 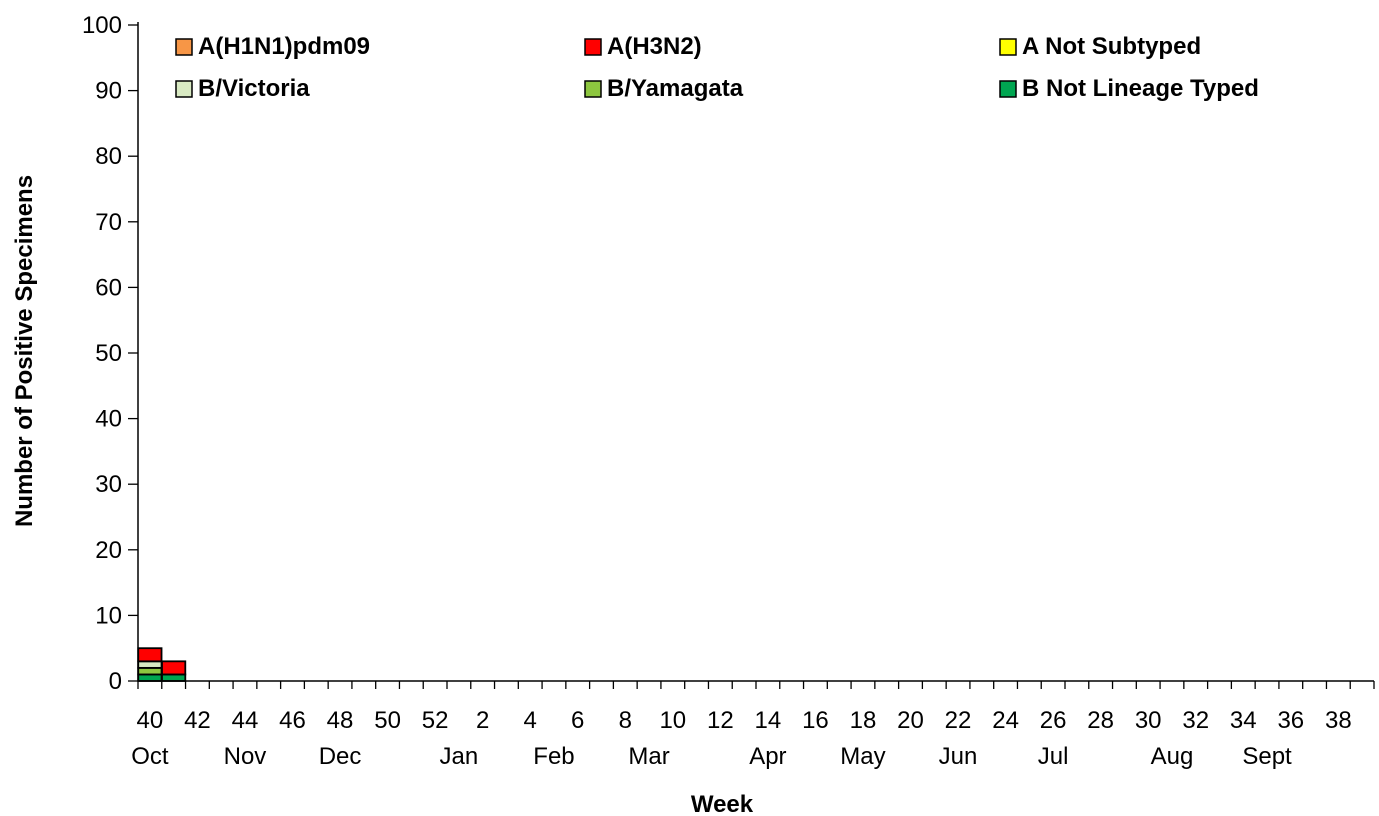 I want to click on x-week-label: 8, so click(x=625, y=720).